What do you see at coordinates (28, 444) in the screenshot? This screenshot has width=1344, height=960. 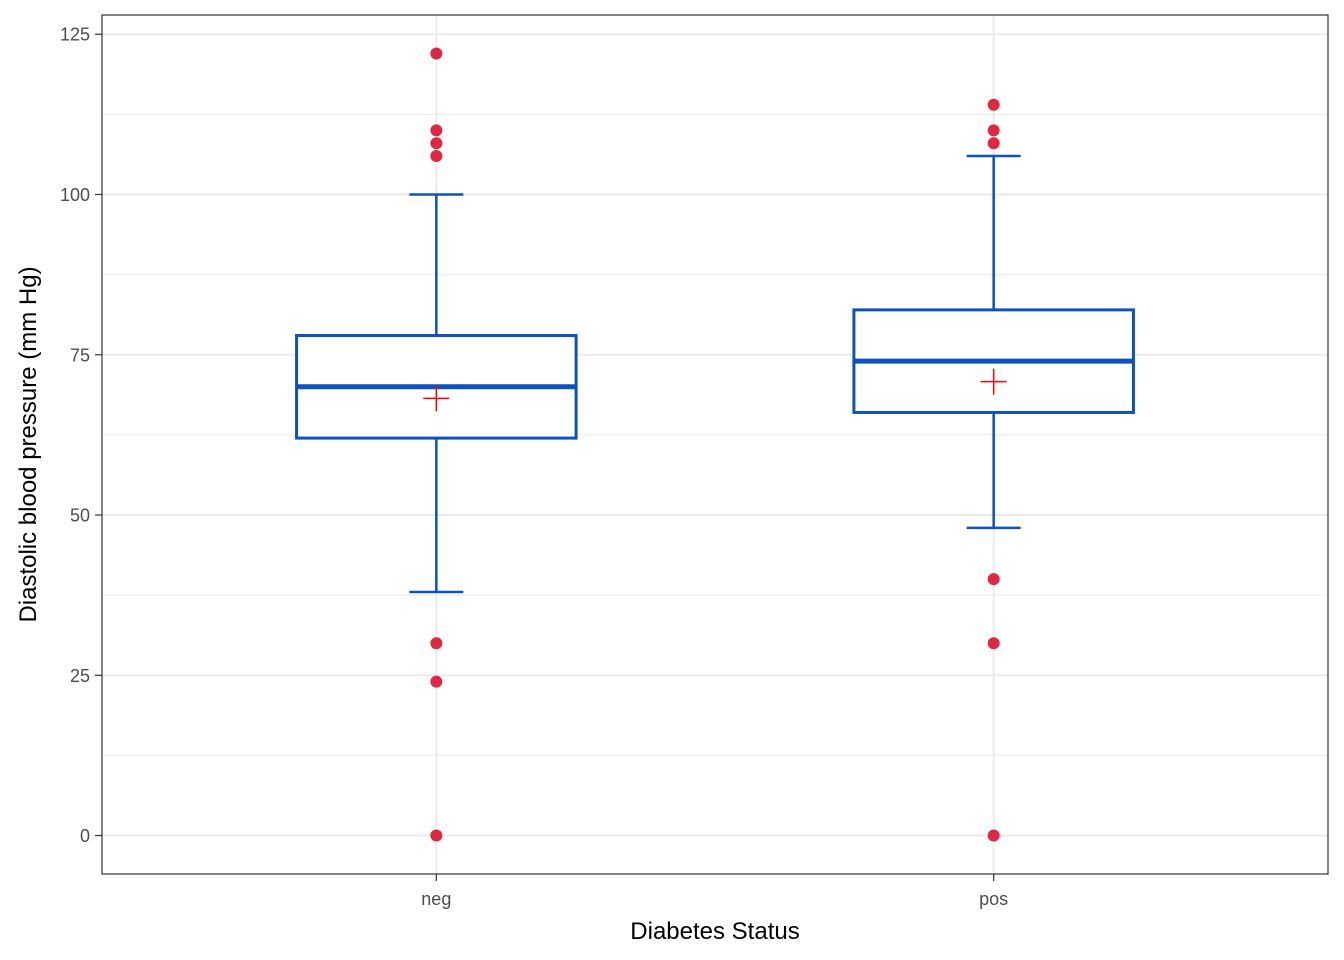 I see `y-axis-title: Diastolic blood pressure (mm Hg)` at bounding box center [28, 444].